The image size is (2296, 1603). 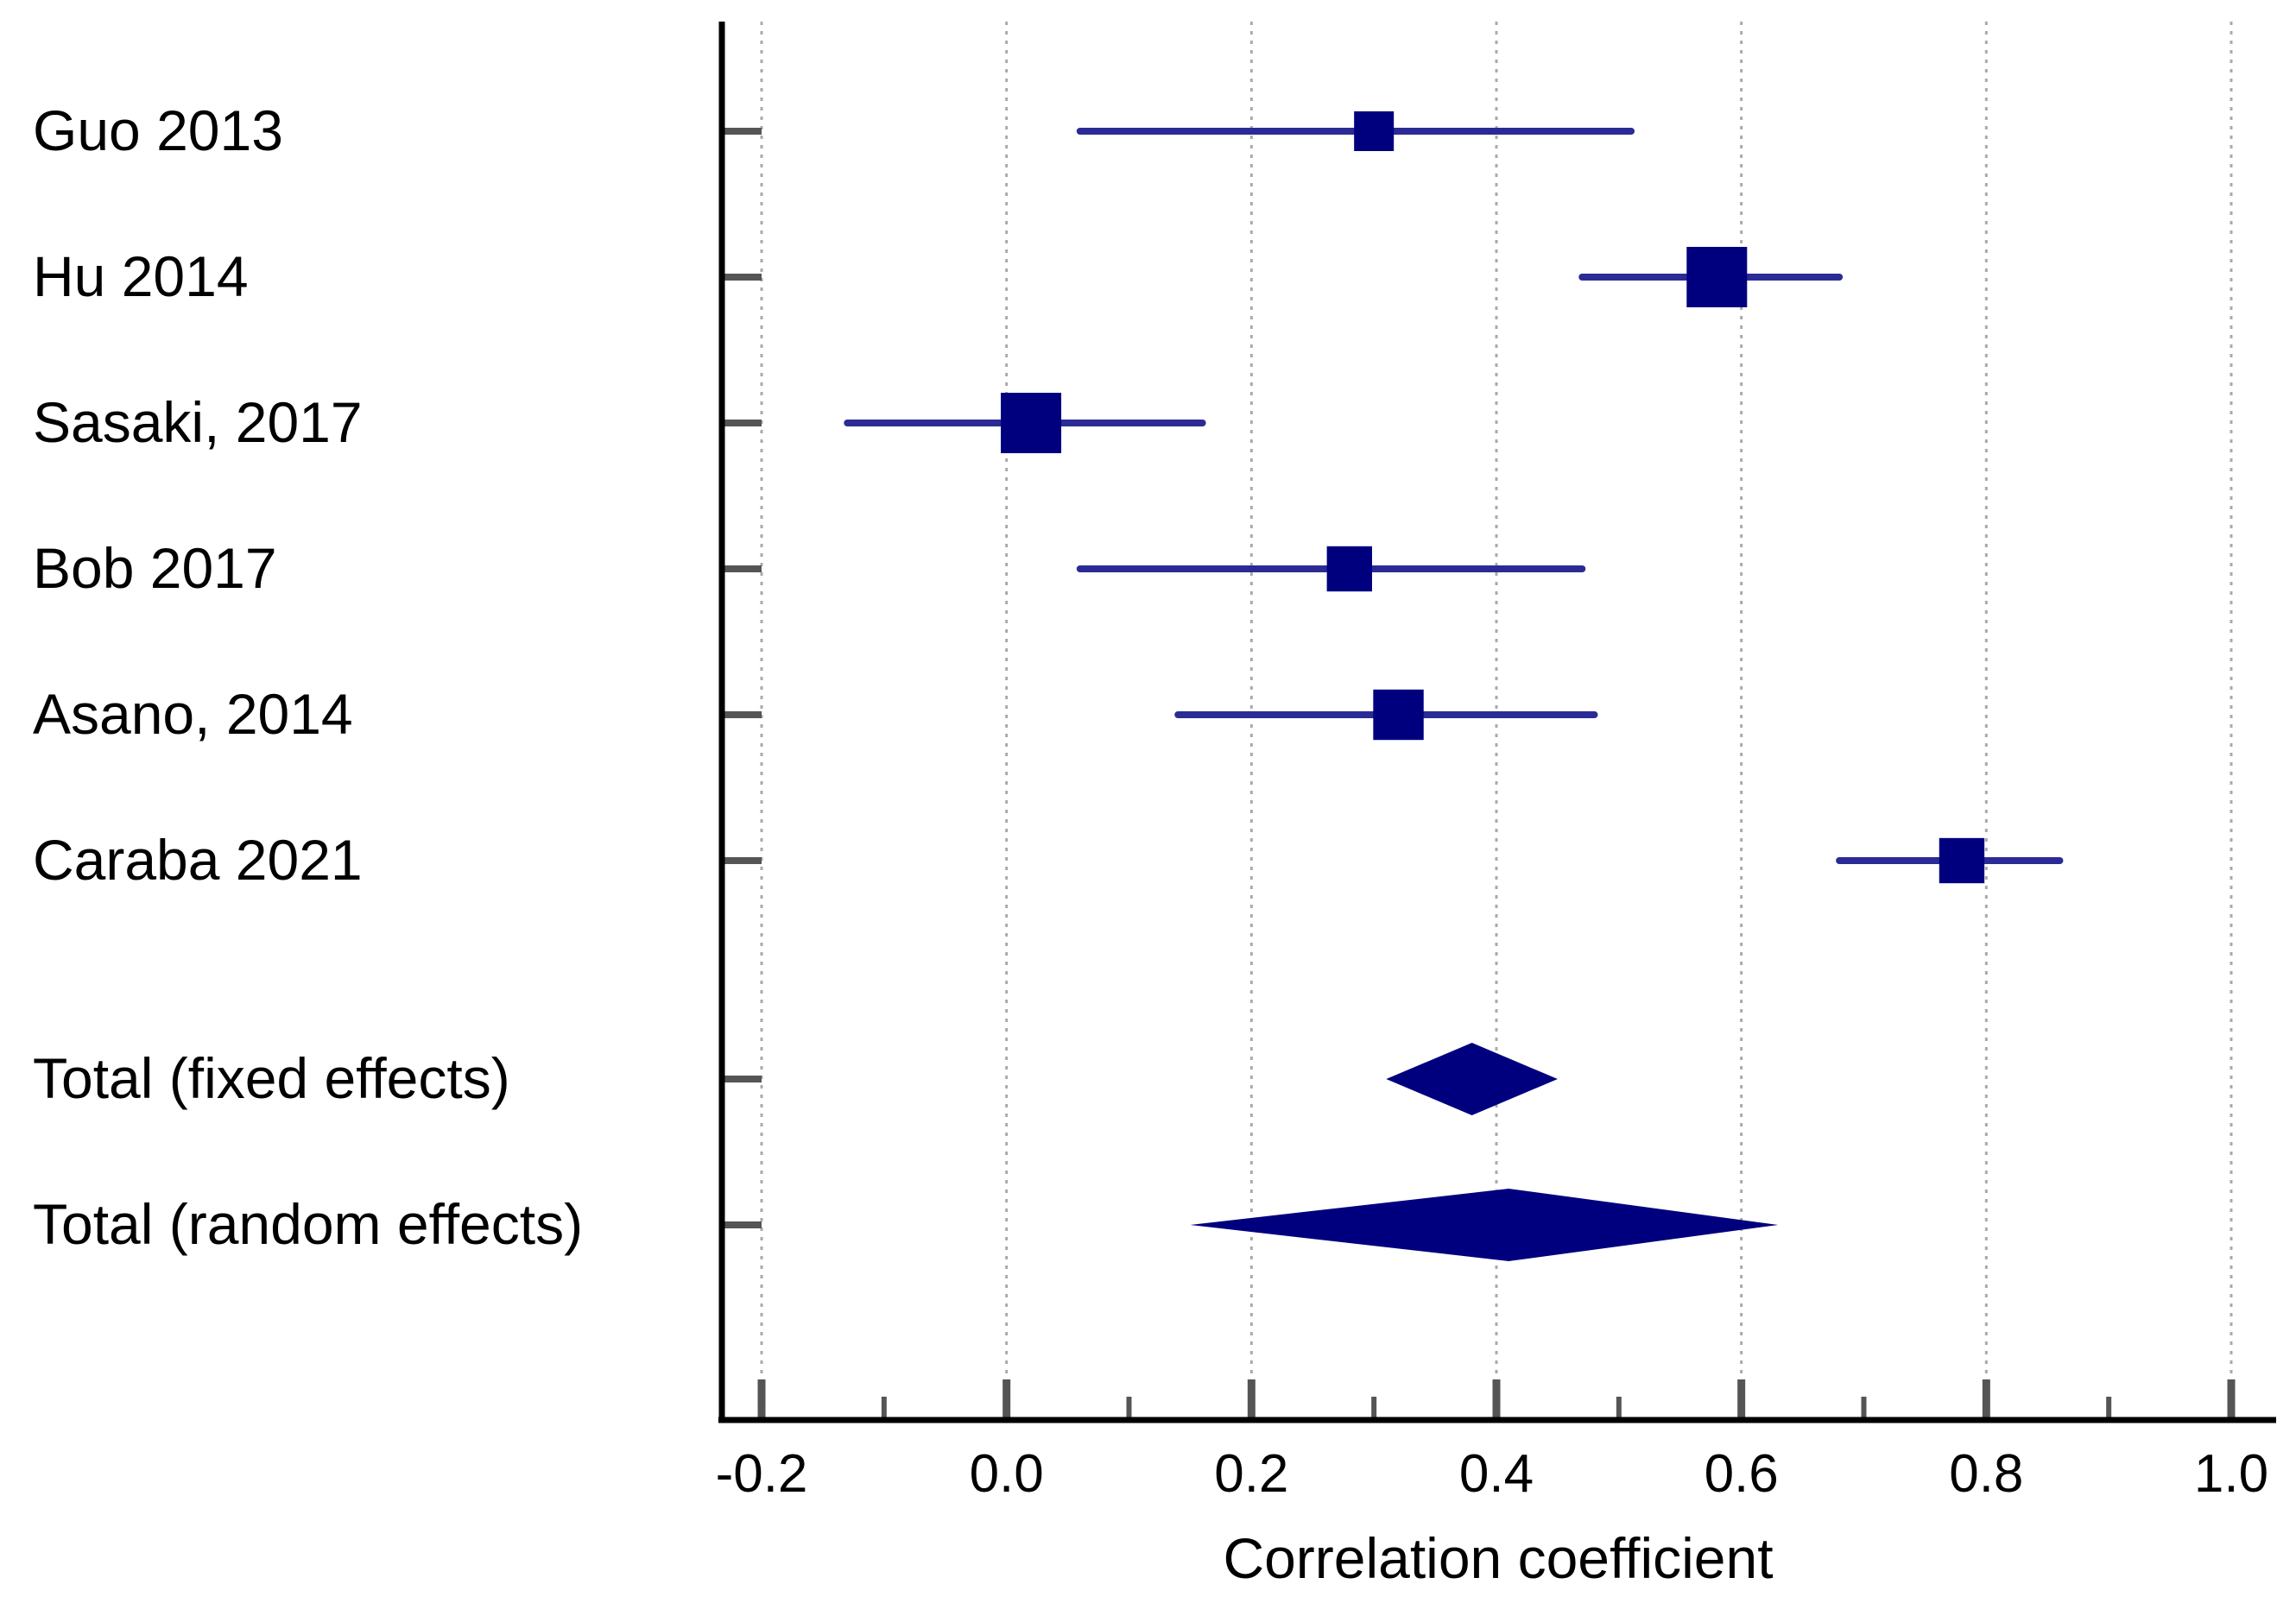 I want to click on study-label: Guo 2013, so click(x=158, y=130).